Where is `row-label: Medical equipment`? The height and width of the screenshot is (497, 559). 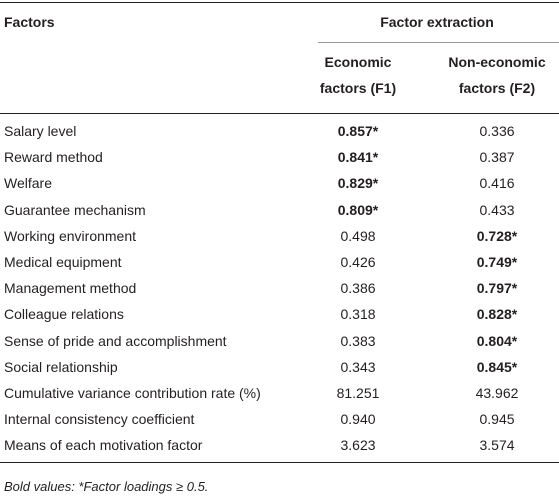
row-label: Medical equipment is located at coordinates (63, 262).